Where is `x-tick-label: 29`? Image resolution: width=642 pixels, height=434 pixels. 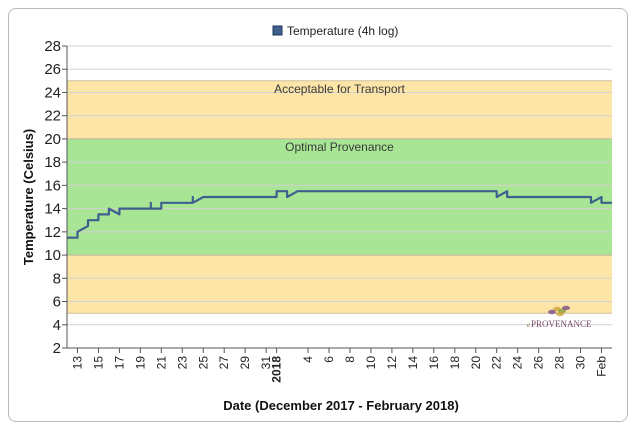
x-tick-label: 29 is located at coordinates (245, 363).